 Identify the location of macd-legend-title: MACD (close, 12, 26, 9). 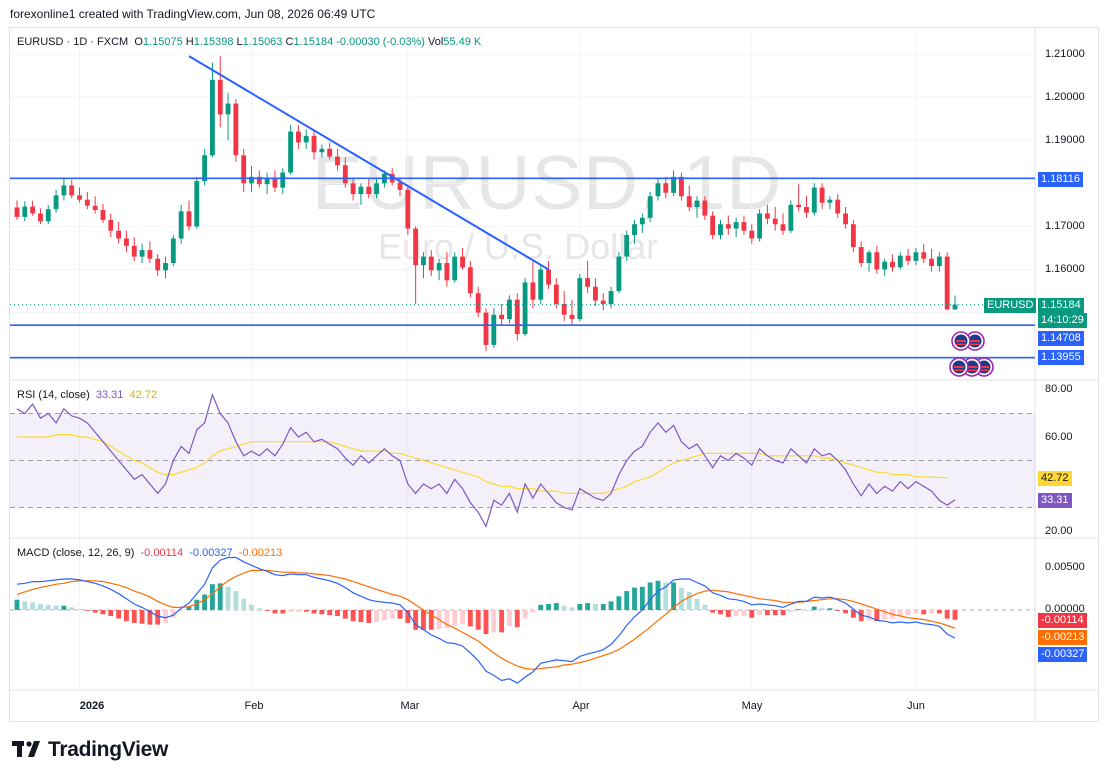
(76, 553).